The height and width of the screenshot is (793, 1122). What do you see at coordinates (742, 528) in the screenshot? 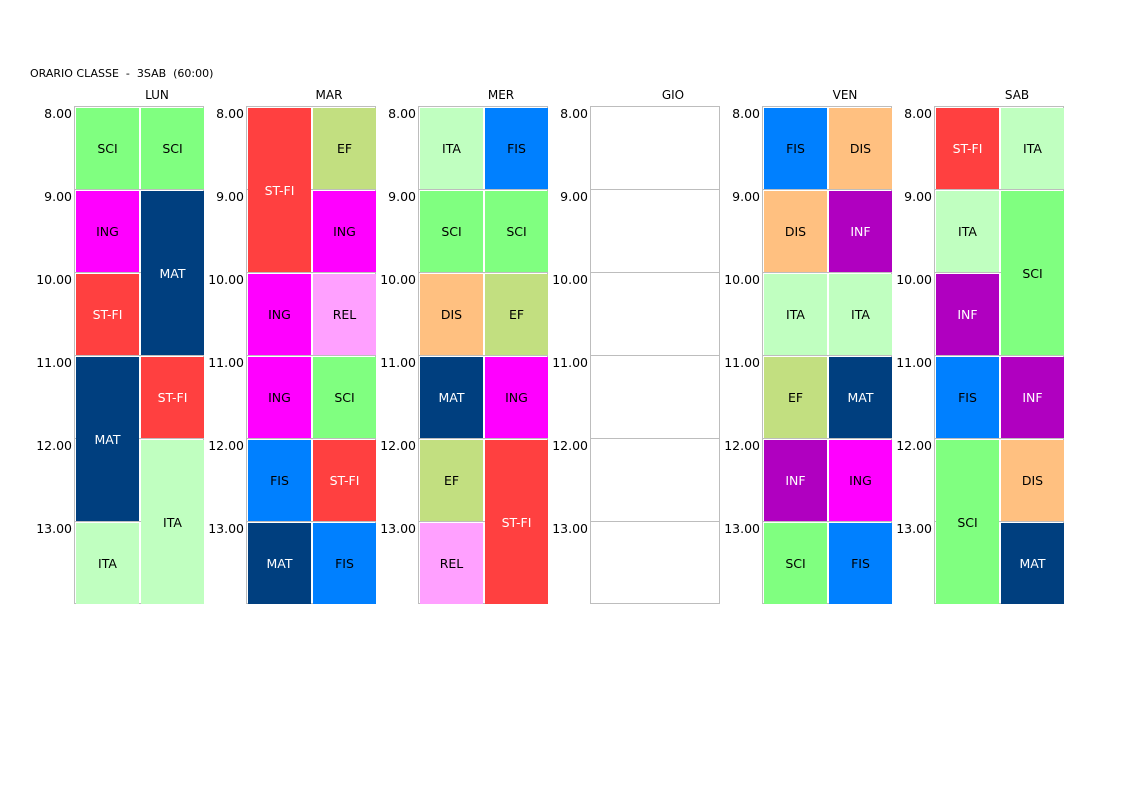
I see `time-label: 13.00` at bounding box center [742, 528].